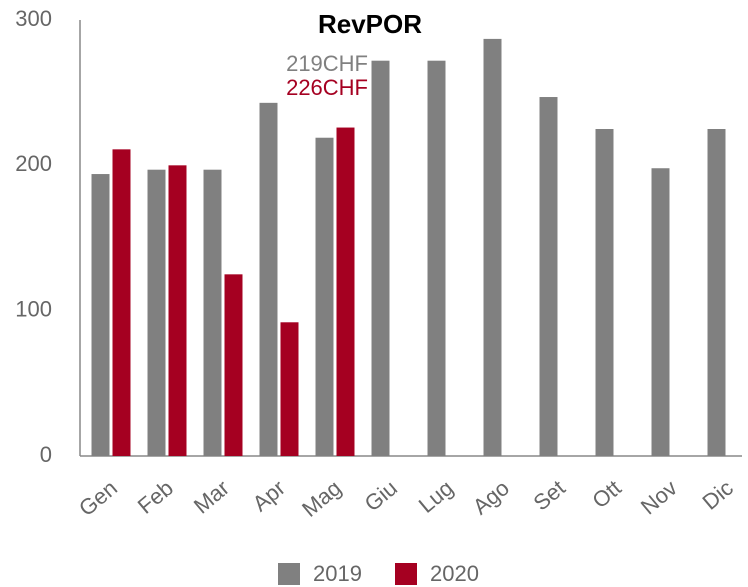 The image size is (748, 587). Describe the element at coordinates (33, 308) in the screenshot. I see `y-tick-label: 100` at that location.